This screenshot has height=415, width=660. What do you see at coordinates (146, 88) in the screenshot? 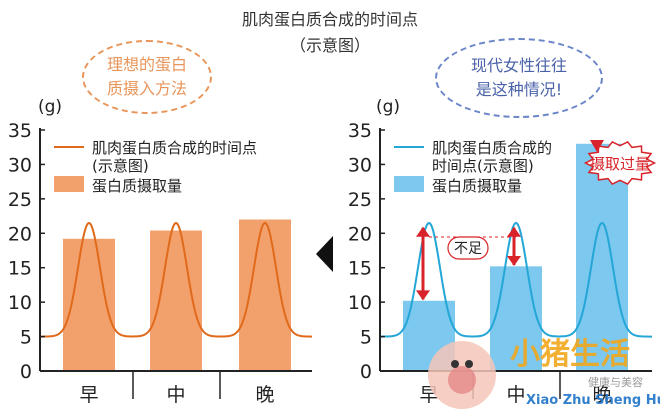
I see `ideal-bubble-line-2: 质摄入方法` at bounding box center [146, 88].